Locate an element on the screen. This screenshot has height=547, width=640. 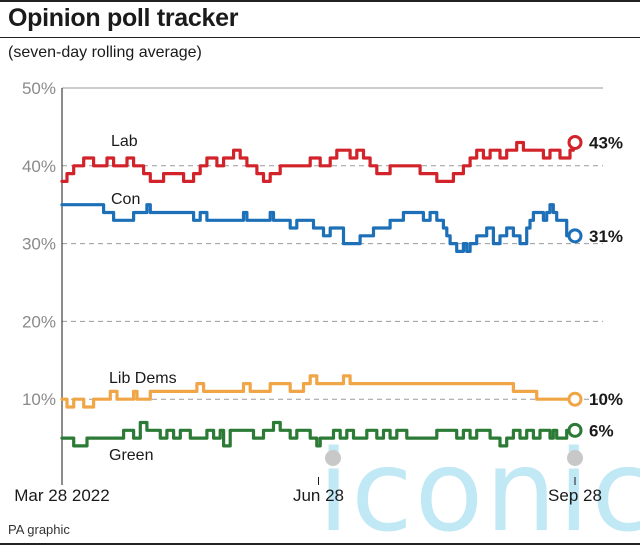
top-border is located at coordinates (320, 1).